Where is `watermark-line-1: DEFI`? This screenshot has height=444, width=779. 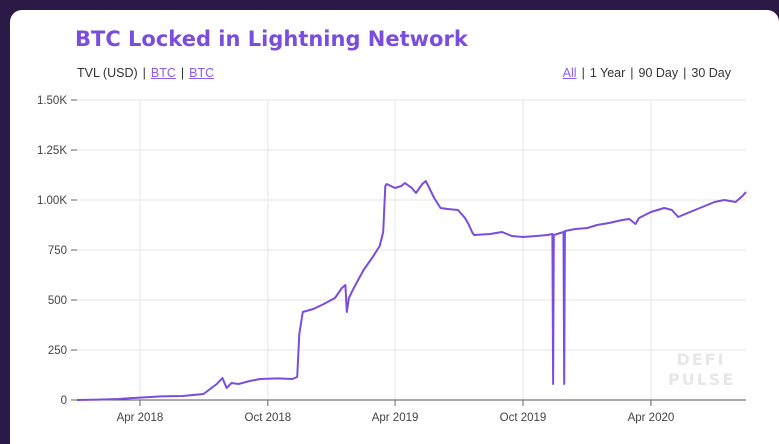 watermark-line-1: DEFI is located at coordinates (701, 359).